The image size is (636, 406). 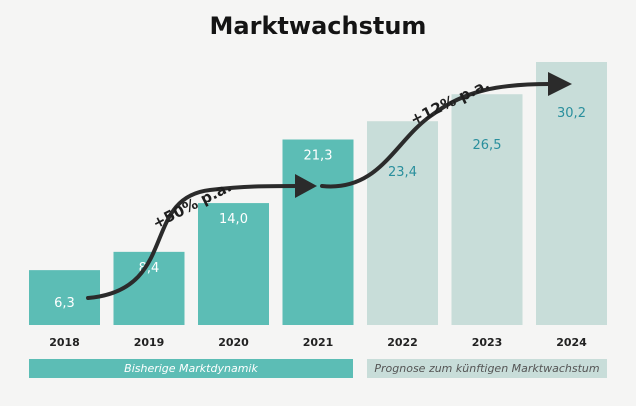 I want to click on x-tick-label-2019: 2019, so click(x=149, y=342).